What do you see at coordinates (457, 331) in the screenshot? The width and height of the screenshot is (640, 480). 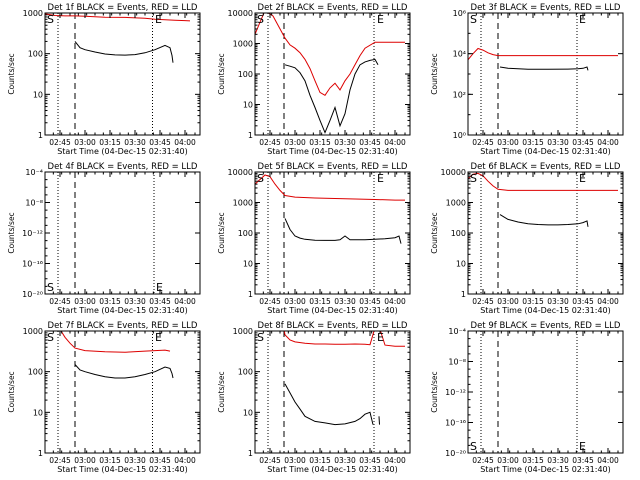 I see `y-tick-label: 10⁻⁴` at bounding box center [457, 331].